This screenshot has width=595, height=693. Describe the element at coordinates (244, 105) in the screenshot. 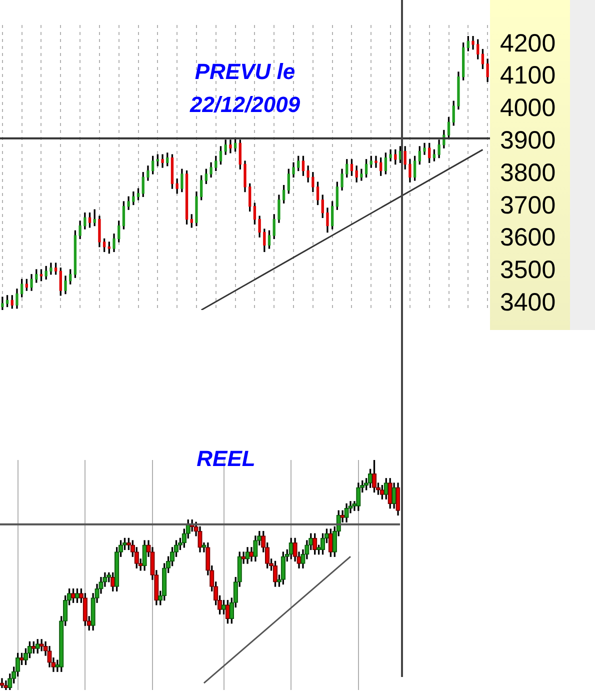

I see `annotation: 22/12/2009` at that location.